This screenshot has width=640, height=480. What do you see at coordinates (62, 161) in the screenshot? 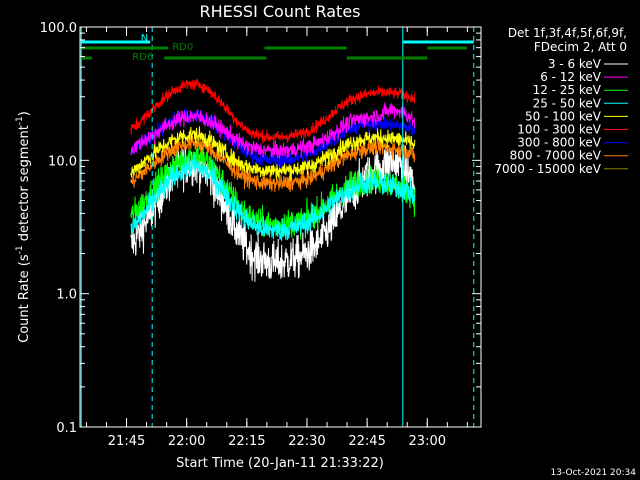
I see `y-tick-label: 10.0` at bounding box center [62, 161].